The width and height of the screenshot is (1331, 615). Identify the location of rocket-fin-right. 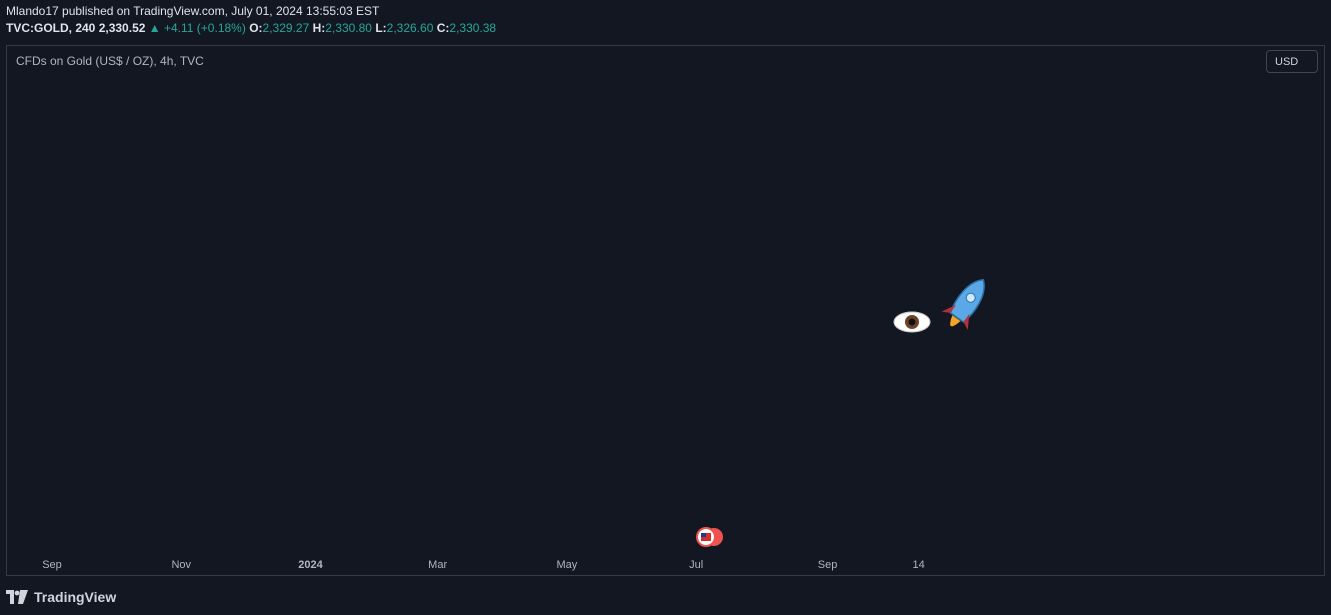
(966, 321).